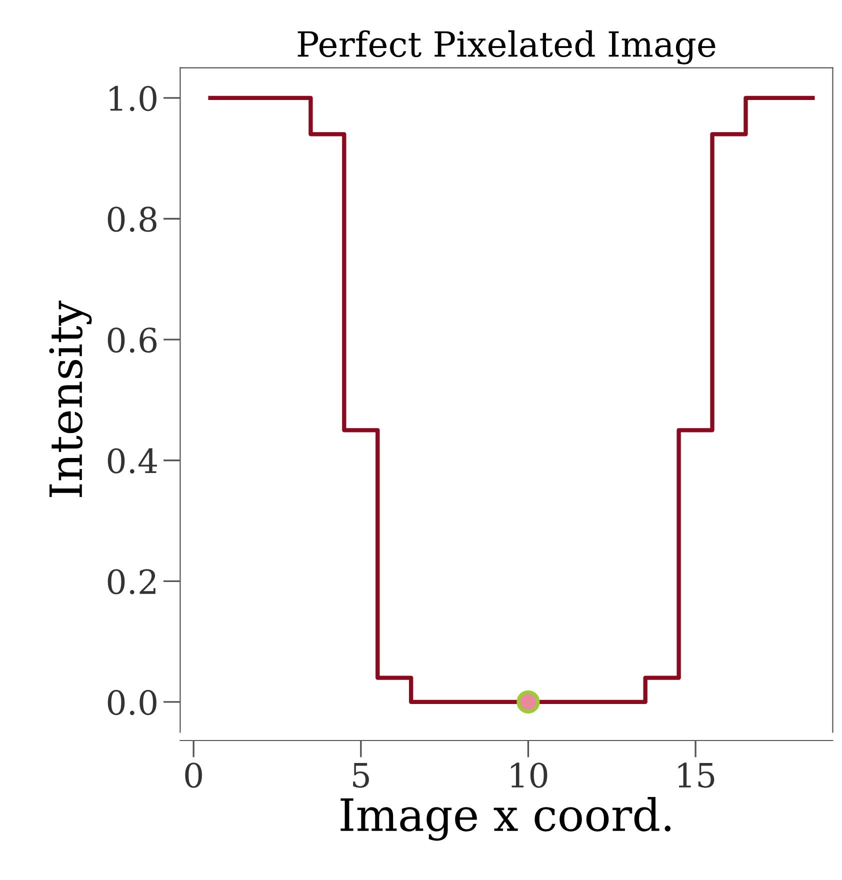 This screenshot has height=880, width=842. What do you see at coordinates (133, 99) in the screenshot?
I see `y-tick-label: 1.0` at bounding box center [133, 99].